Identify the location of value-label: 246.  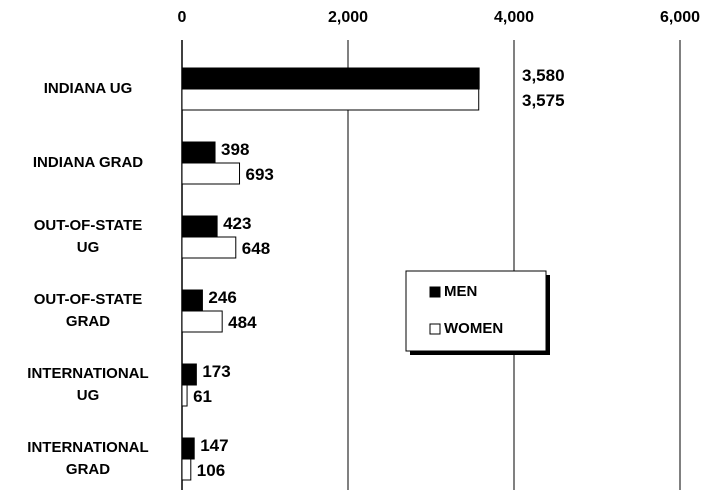
(222, 297).